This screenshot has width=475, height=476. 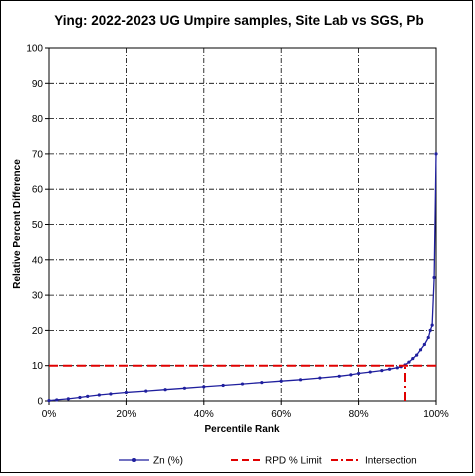 What do you see at coordinates (204, 414) in the screenshot?
I see `x-tick-label: 40%` at bounding box center [204, 414].